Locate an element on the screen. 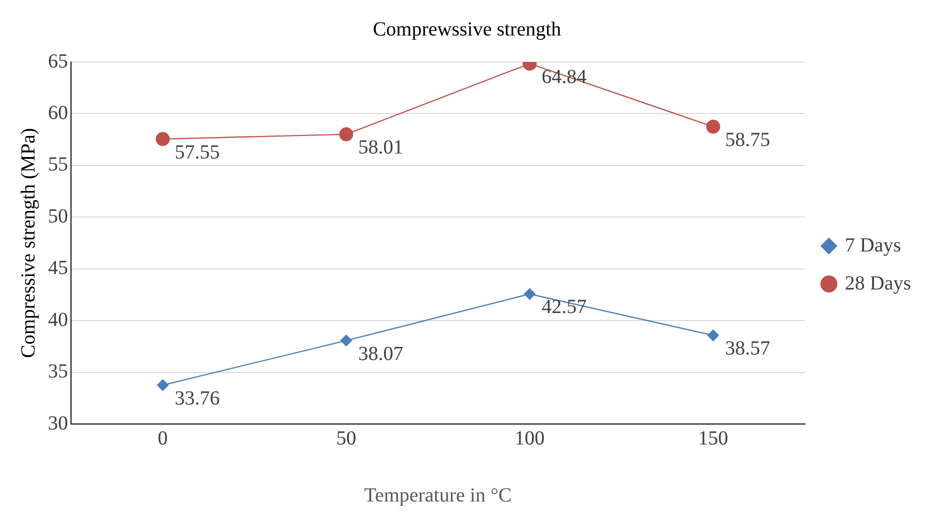 The width and height of the screenshot is (939, 530). y-tick-label: 50 is located at coordinates (58, 216).